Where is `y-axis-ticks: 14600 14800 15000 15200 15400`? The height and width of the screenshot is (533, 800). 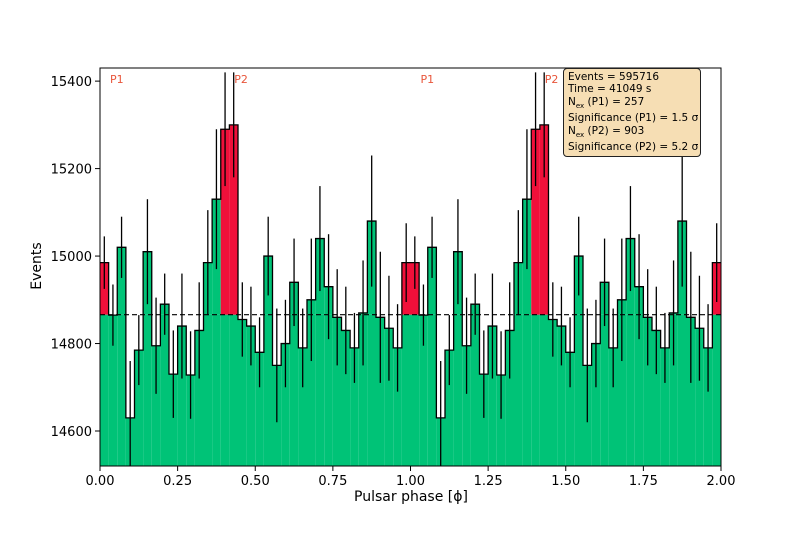 y-axis-ticks: 14600 14800 15000 15200 15400 is located at coordinates (75, 257).